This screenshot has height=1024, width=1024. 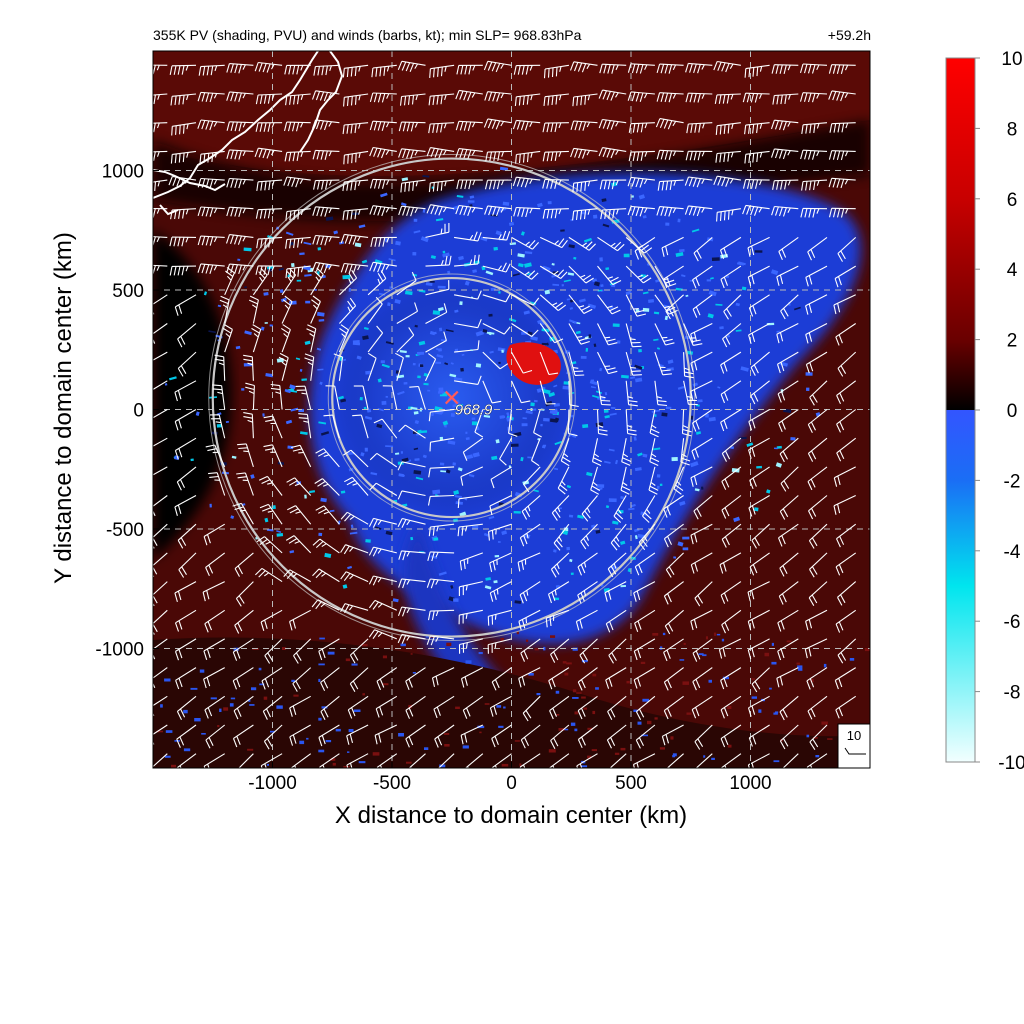 What do you see at coordinates (1012, 693) in the screenshot?
I see `colorbar-tick-label: -8` at bounding box center [1012, 693].